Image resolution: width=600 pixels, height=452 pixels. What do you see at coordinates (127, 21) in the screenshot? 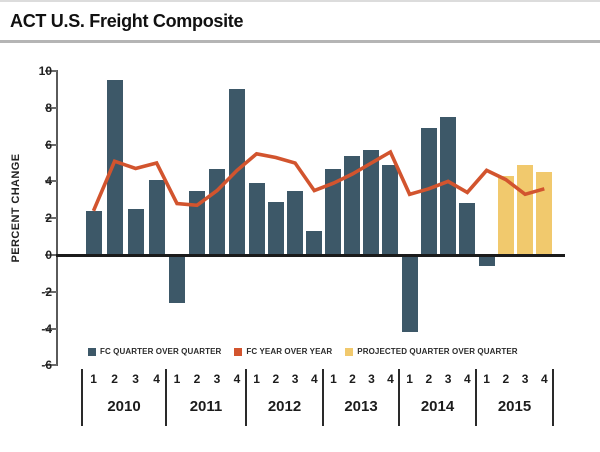
I see `chart-title: ACT U.S. Freight Composite` at bounding box center [127, 21].